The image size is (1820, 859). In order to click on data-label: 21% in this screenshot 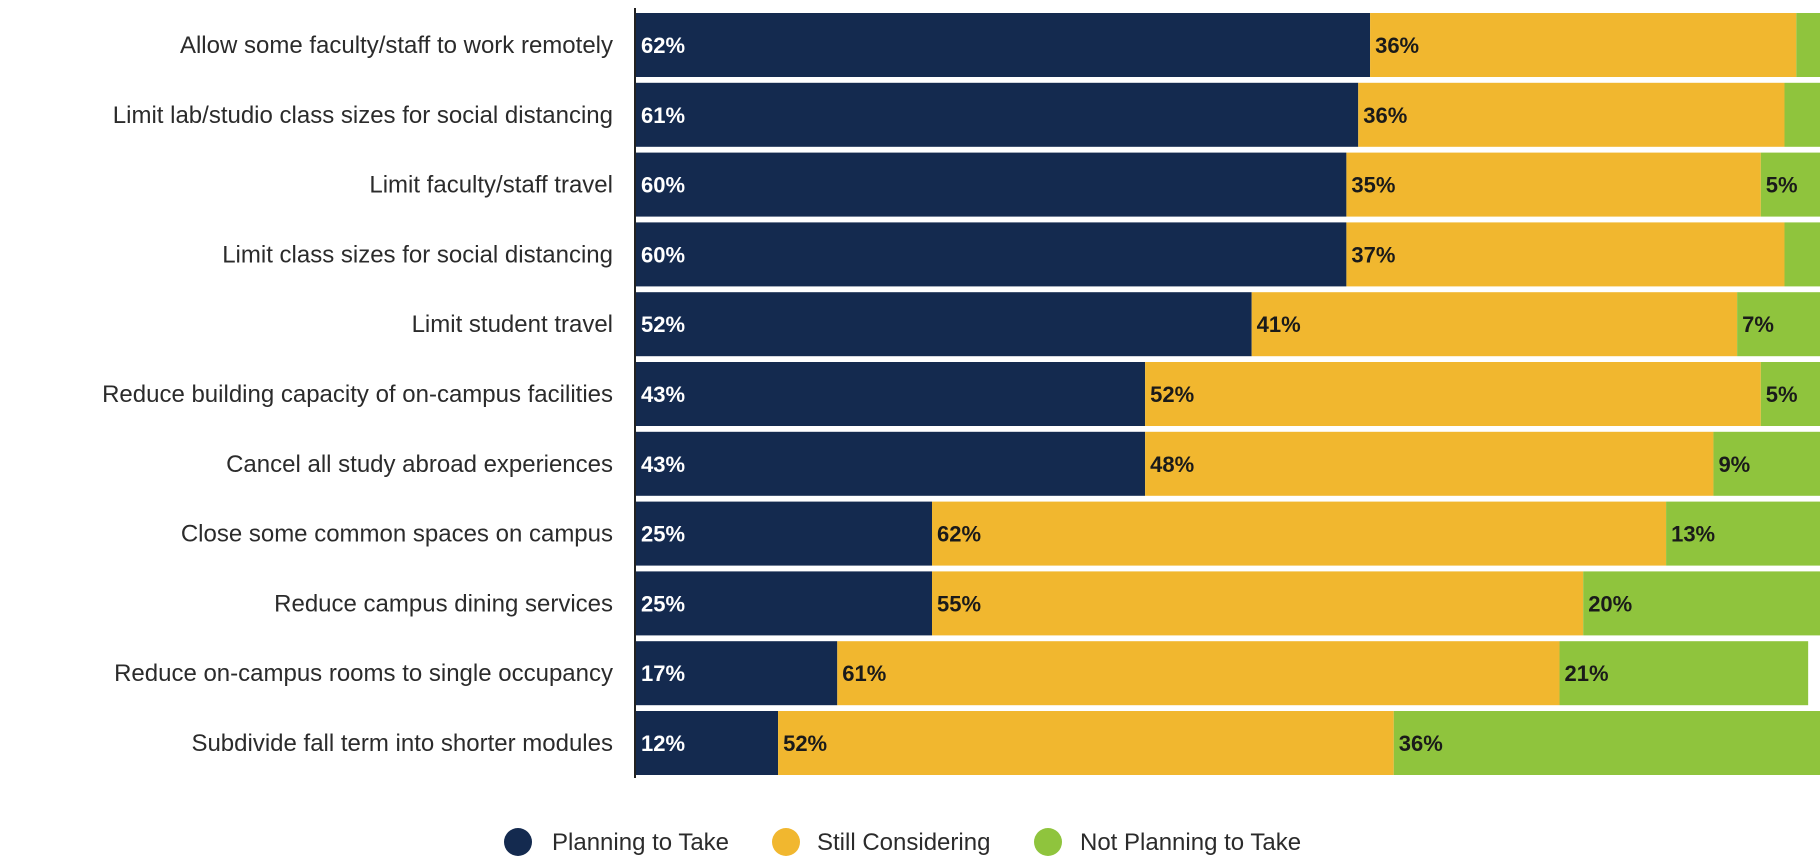, I will do `click(1587, 673)`.